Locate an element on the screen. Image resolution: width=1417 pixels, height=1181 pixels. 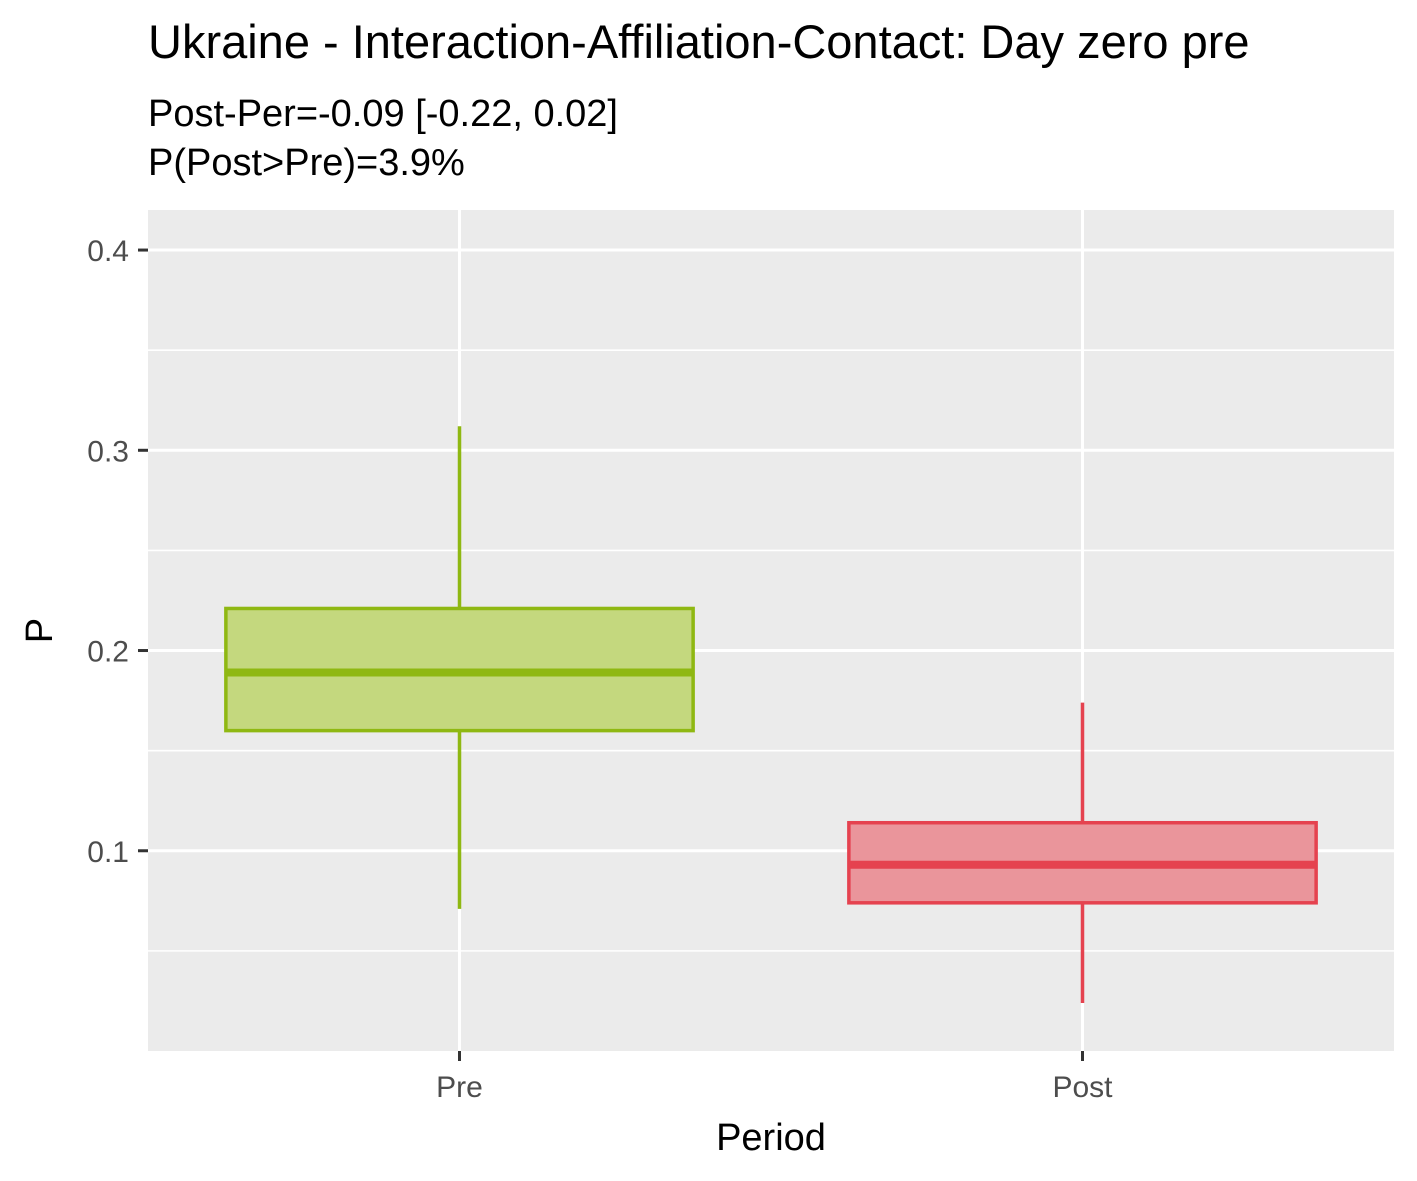
x-axis: Pre Post is located at coordinates (774, 1077).